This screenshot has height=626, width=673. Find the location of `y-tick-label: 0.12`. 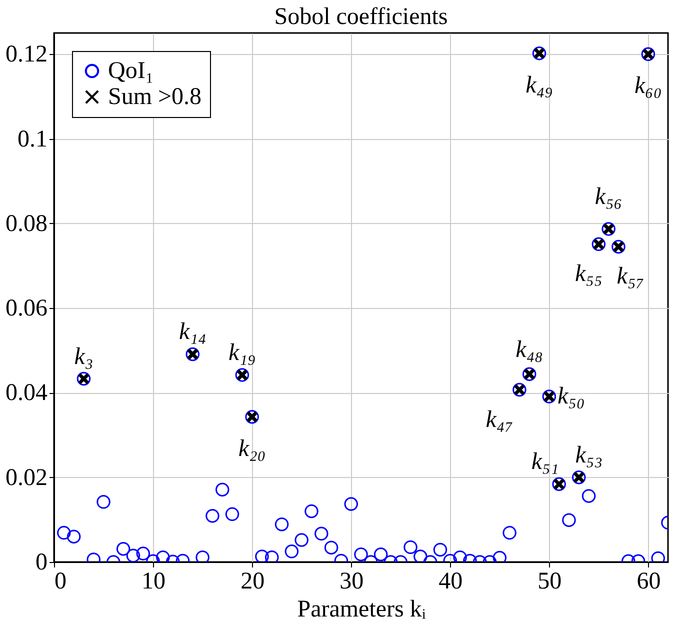

y-tick-label: 0.12 is located at coordinates (27, 55).